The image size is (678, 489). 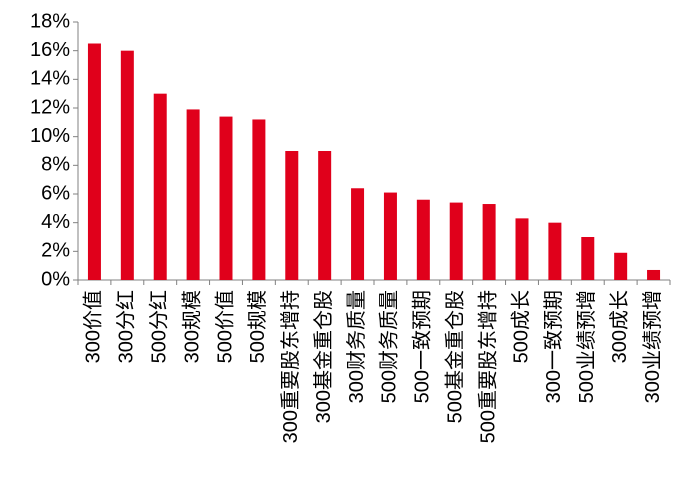 I want to click on y-tick-label: 6%, so click(x=55, y=193).